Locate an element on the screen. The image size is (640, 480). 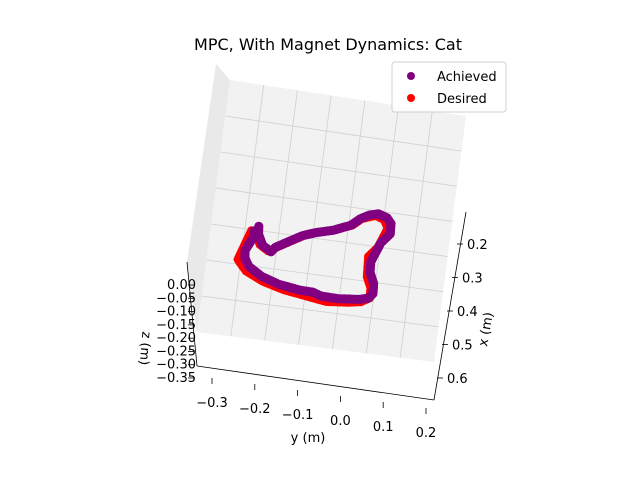
x-ticks: 0.2 0.3 0.4 0.5 0.6 is located at coordinates (462, 312).